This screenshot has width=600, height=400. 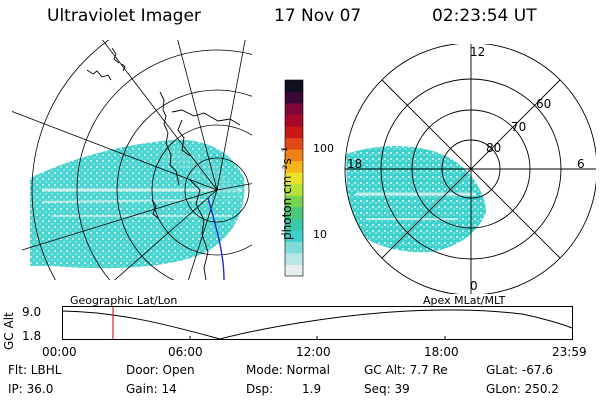 What do you see at coordinates (544, 104) in the screenshot?
I see `mlat-60-label: 60` at bounding box center [544, 104].